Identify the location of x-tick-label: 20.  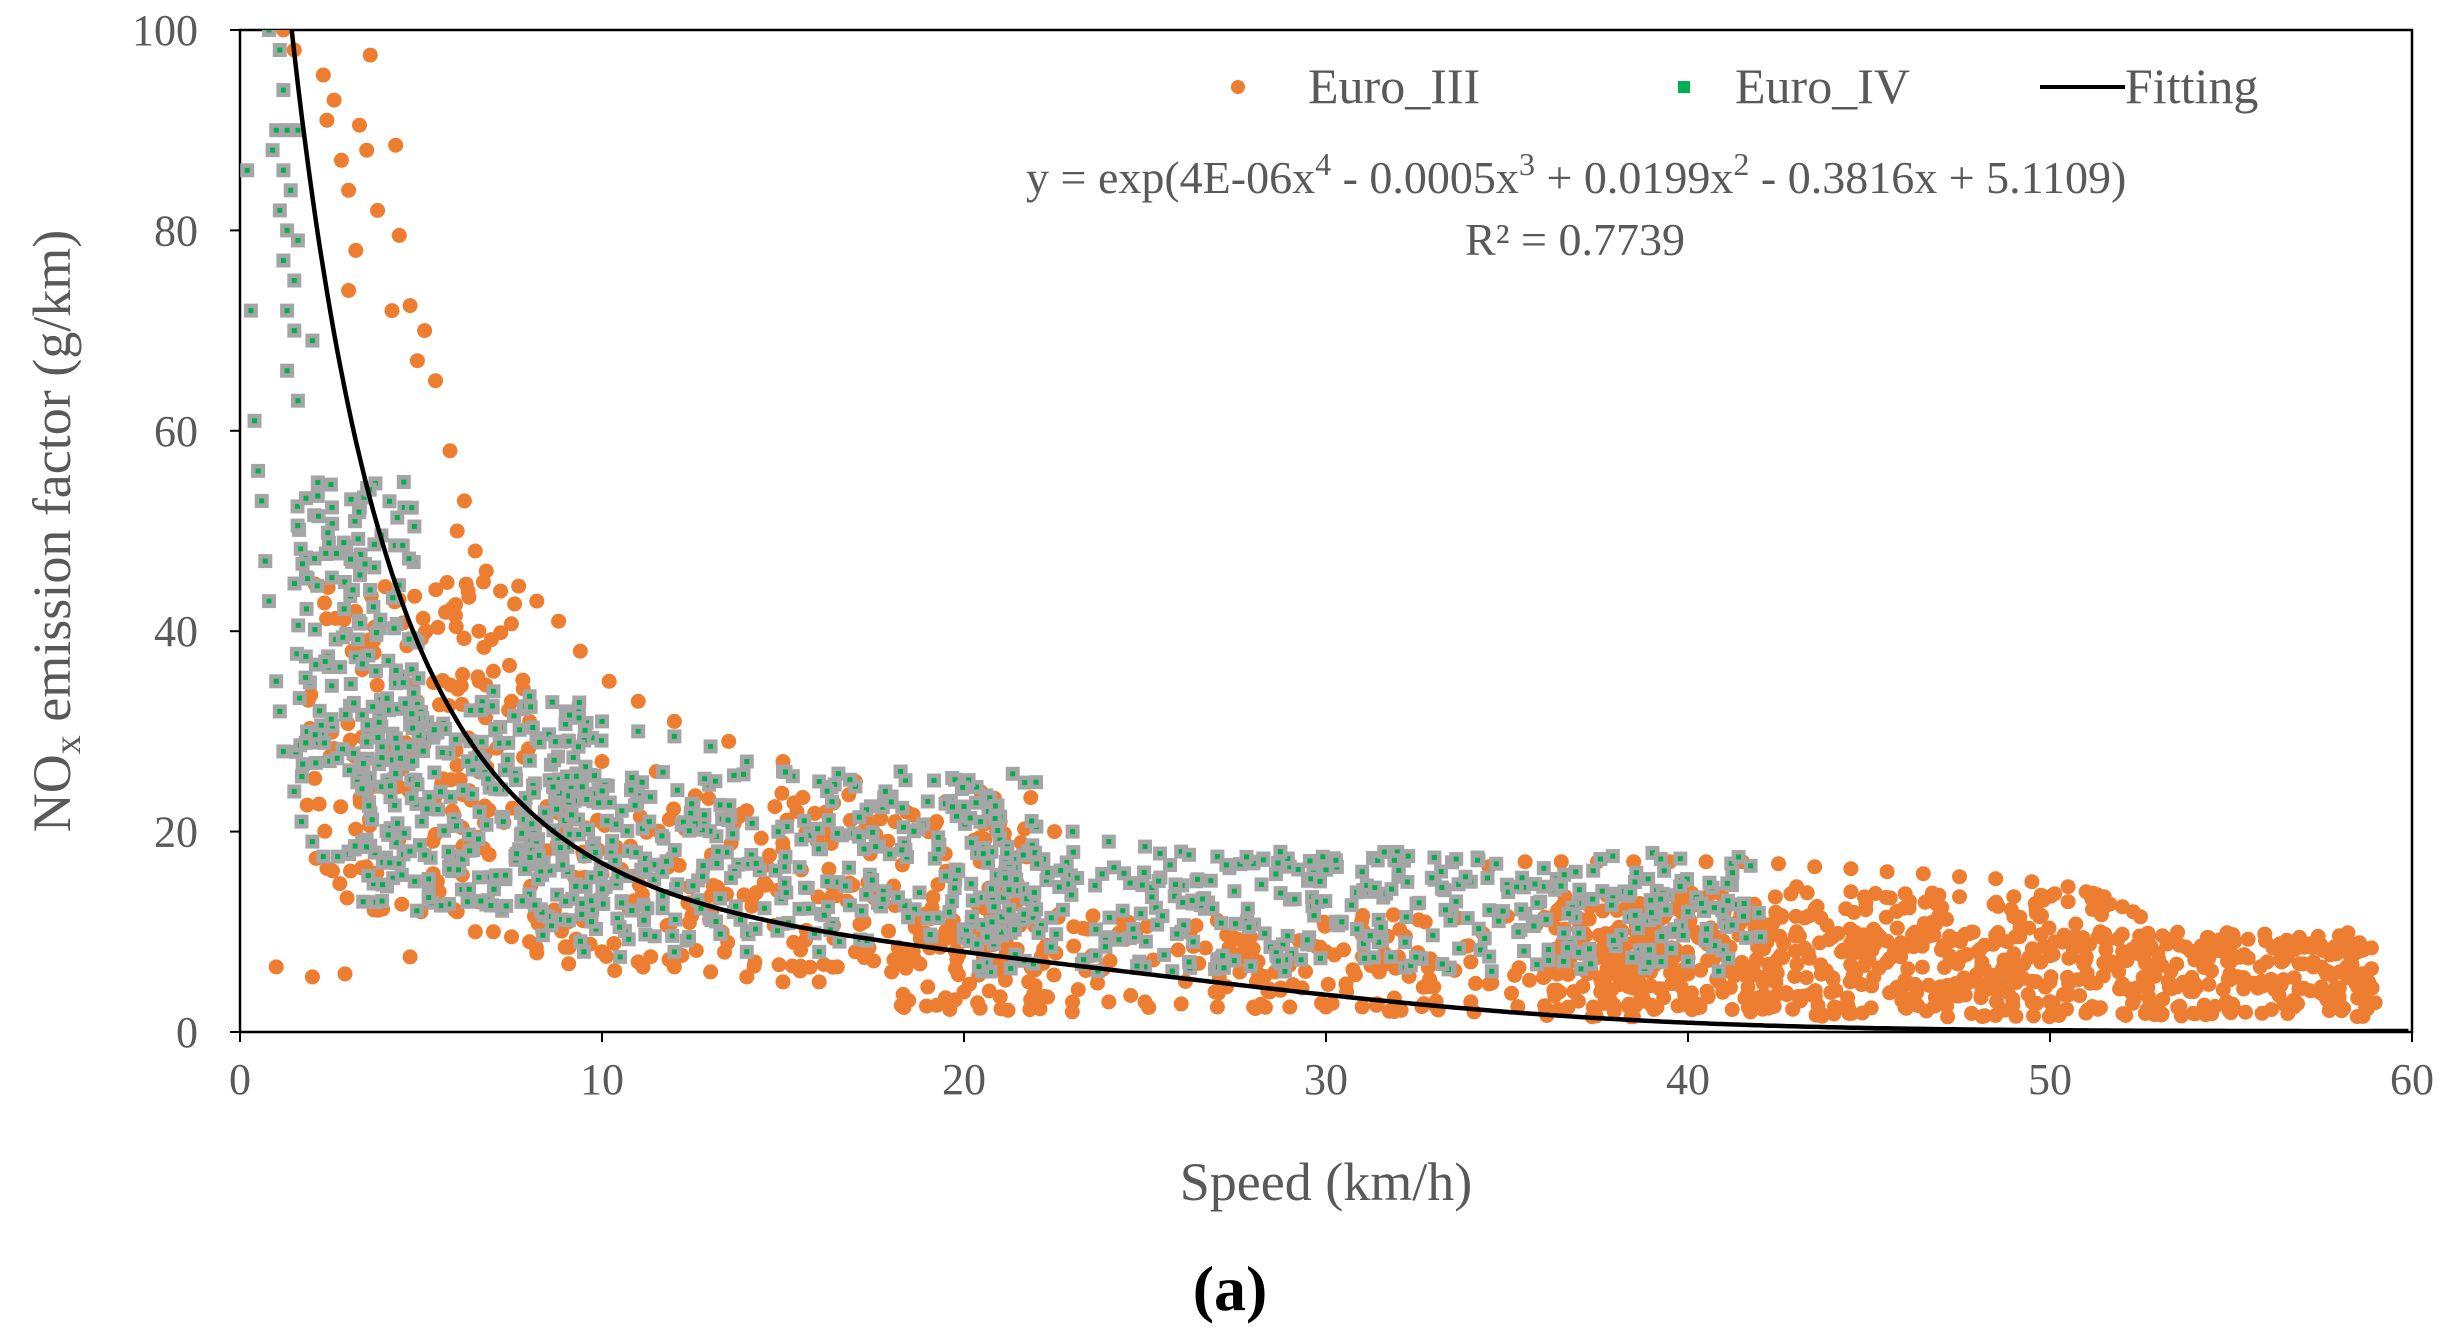
(964, 1079).